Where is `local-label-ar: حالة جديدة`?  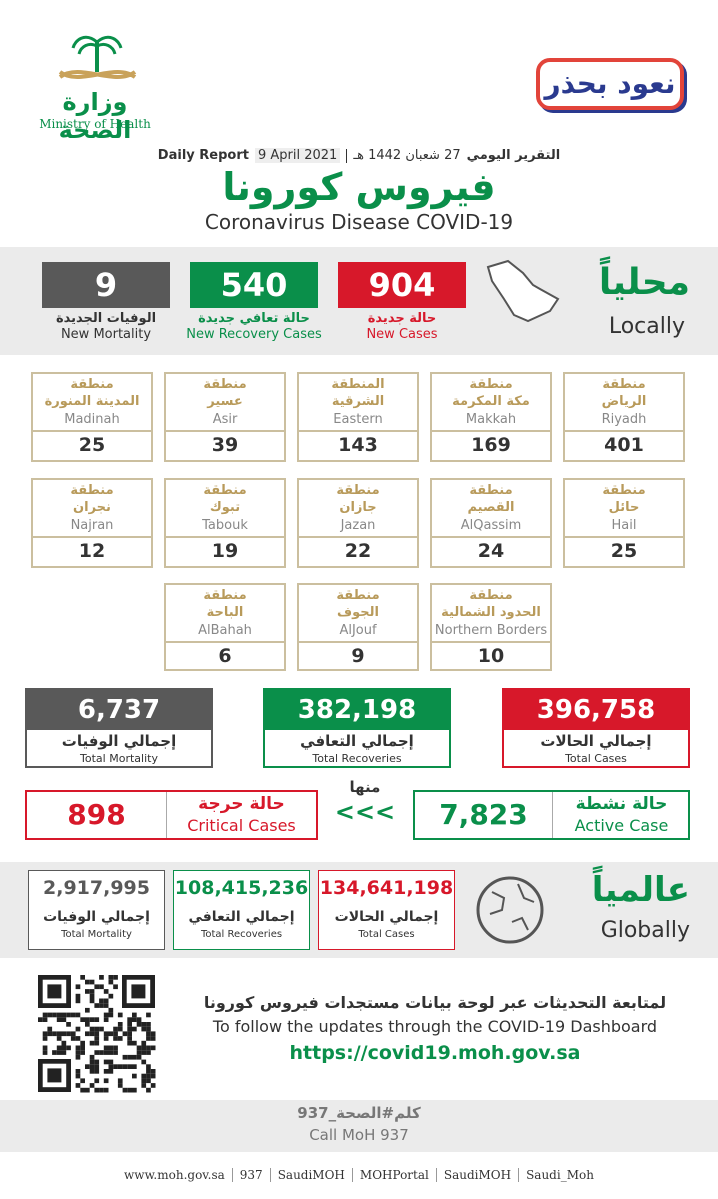
local-label-ar: حالة جديدة is located at coordinates (402, 318).